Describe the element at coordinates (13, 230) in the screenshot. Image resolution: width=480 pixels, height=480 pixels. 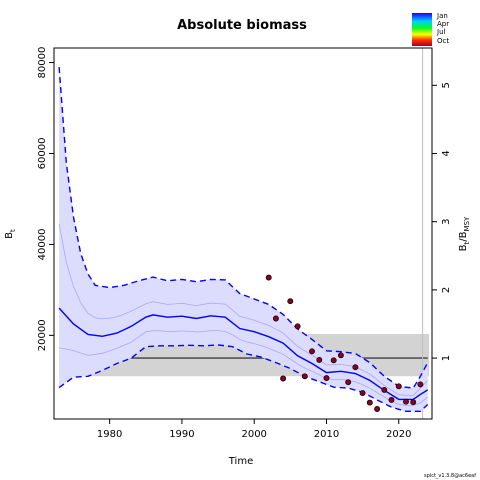
I see `y-axis-title-sub: t` at that location.